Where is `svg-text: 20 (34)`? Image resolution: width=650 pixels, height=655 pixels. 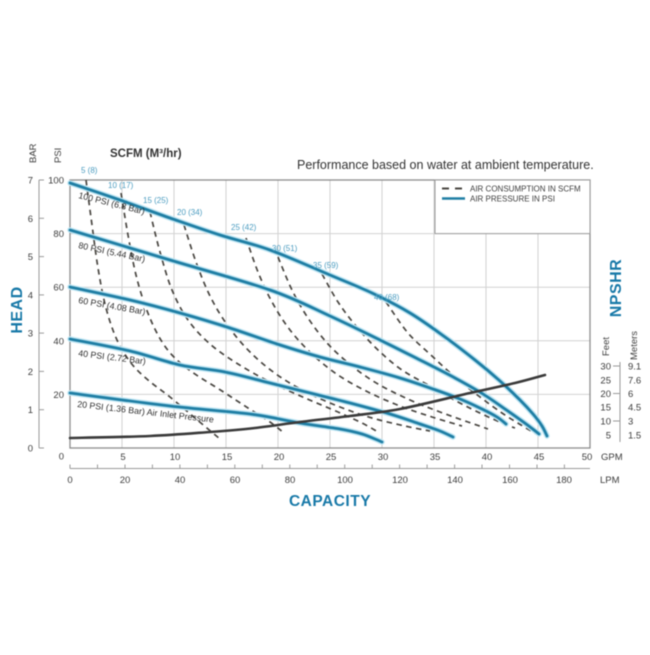 svg-text: 20 (34) is located at coordinates (190, 212).